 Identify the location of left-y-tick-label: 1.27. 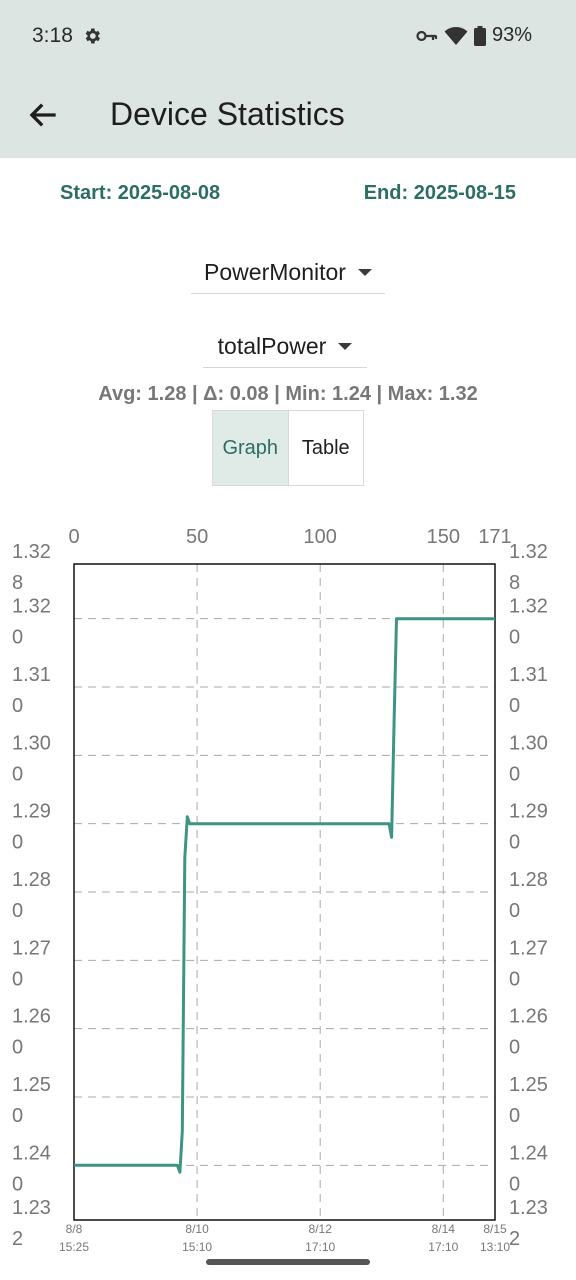
(31, 948).